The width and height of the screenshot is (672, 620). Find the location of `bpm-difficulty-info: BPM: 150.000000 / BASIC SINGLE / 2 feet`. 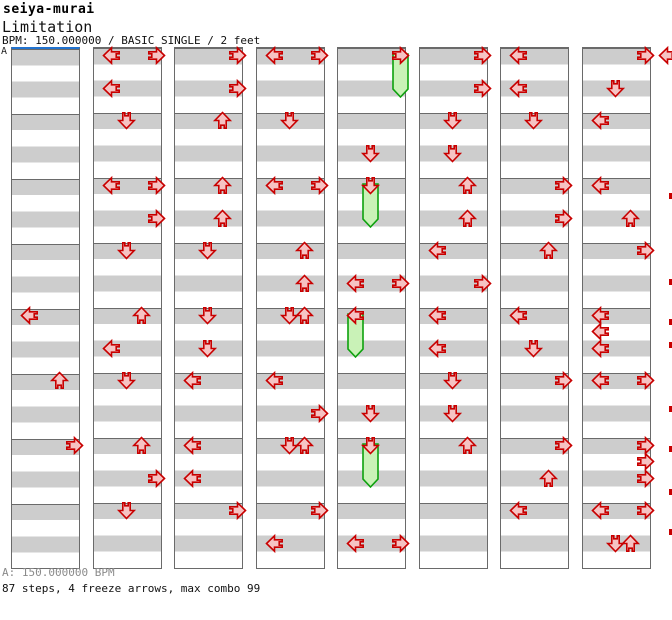

bpm-difficulty-info: BPM: 150.000000 / BASIC SINGLE / 2 feet is located at coordinates (131, 40).